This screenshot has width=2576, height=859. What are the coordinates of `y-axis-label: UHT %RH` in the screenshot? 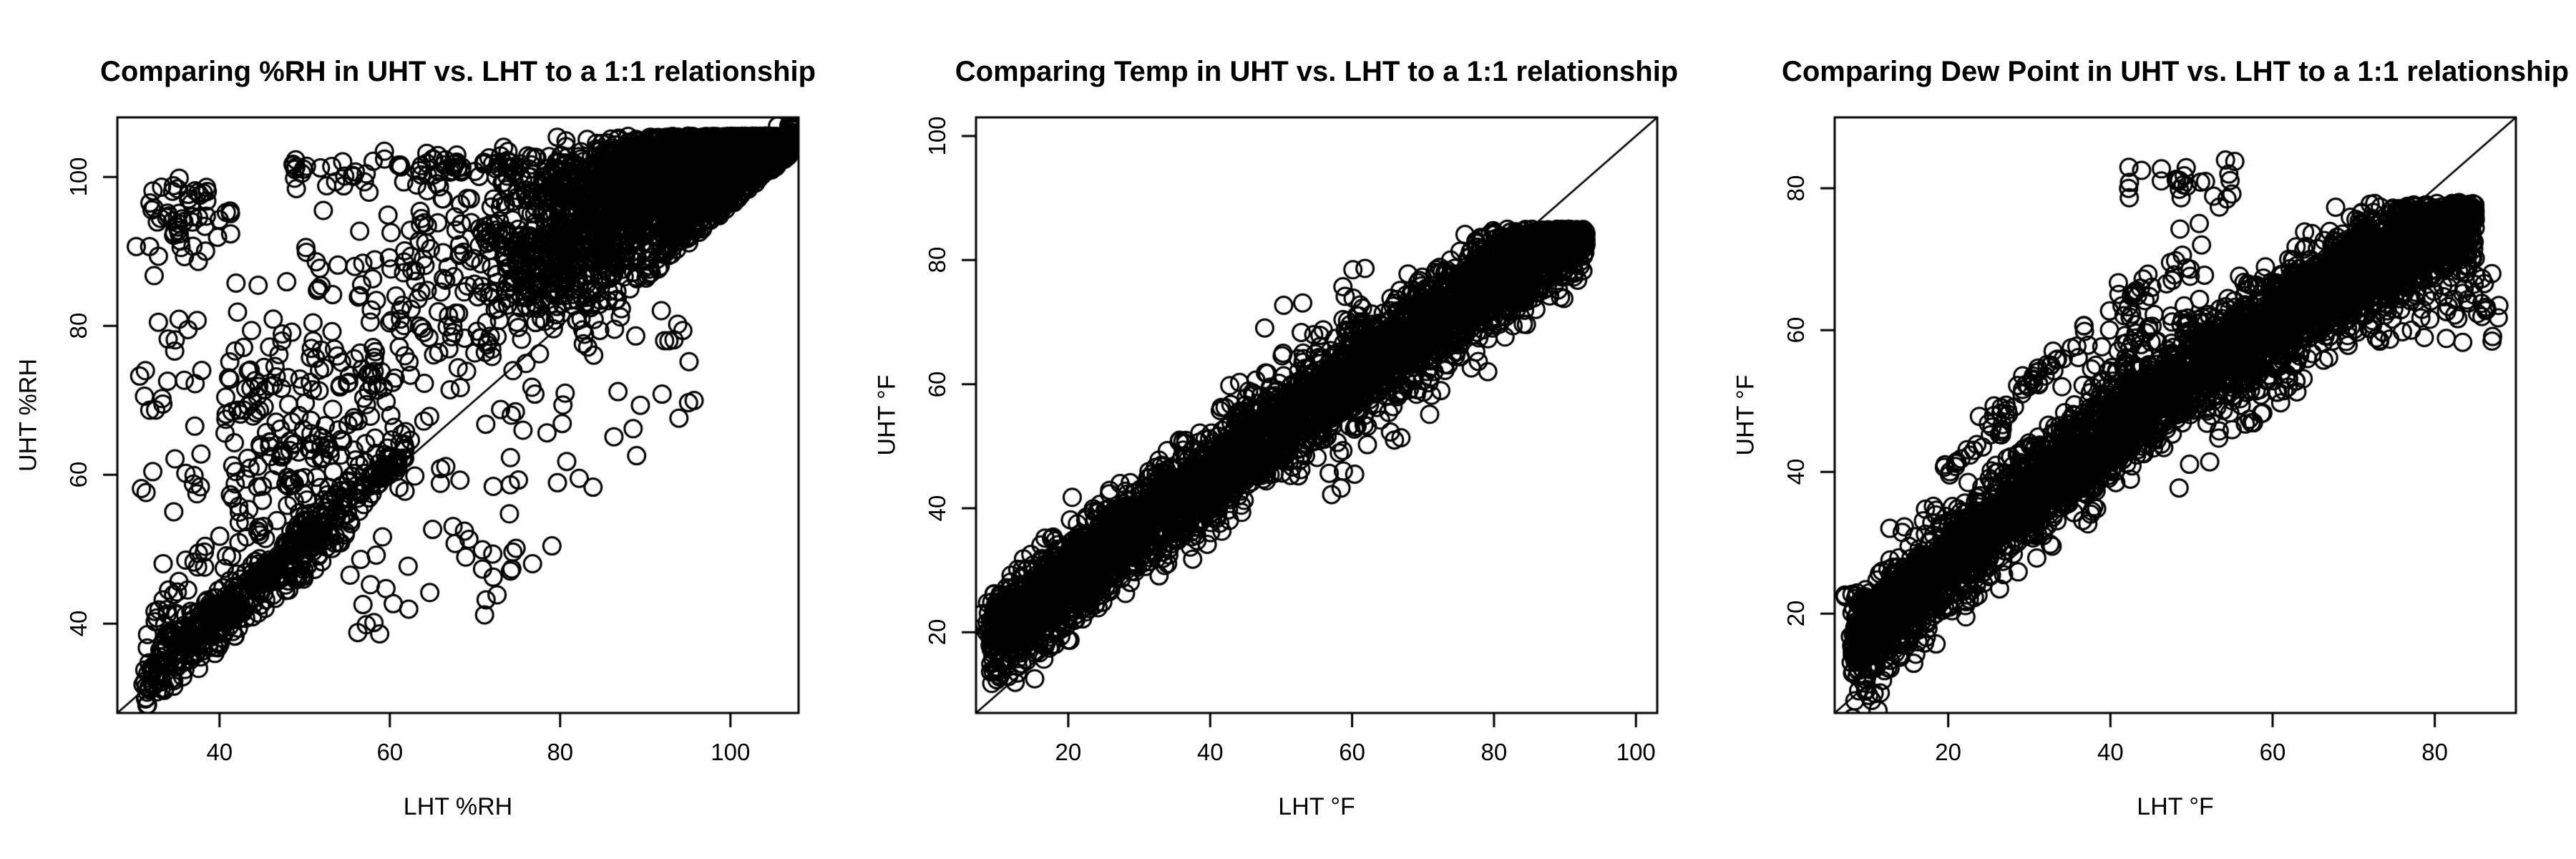 It's located at (28, 415).